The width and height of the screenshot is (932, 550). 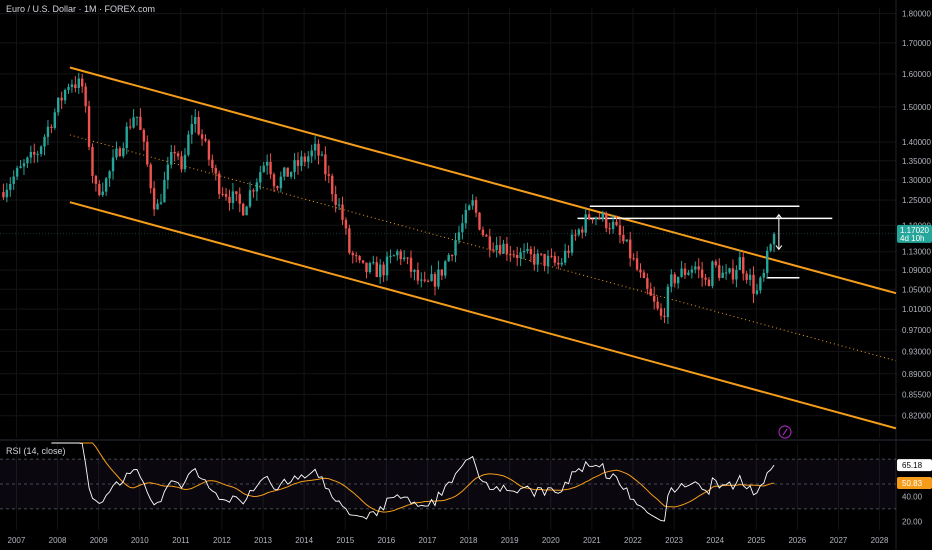 I want to click on countdown-label: 4d 10h, so click(x=912, y=238).